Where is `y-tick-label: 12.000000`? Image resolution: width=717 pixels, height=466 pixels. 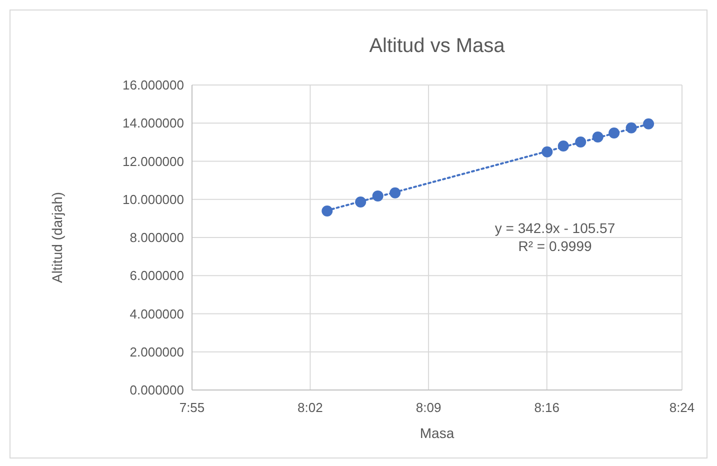 y-tick-label: 12.000000 is located at coordinates (153, 161).